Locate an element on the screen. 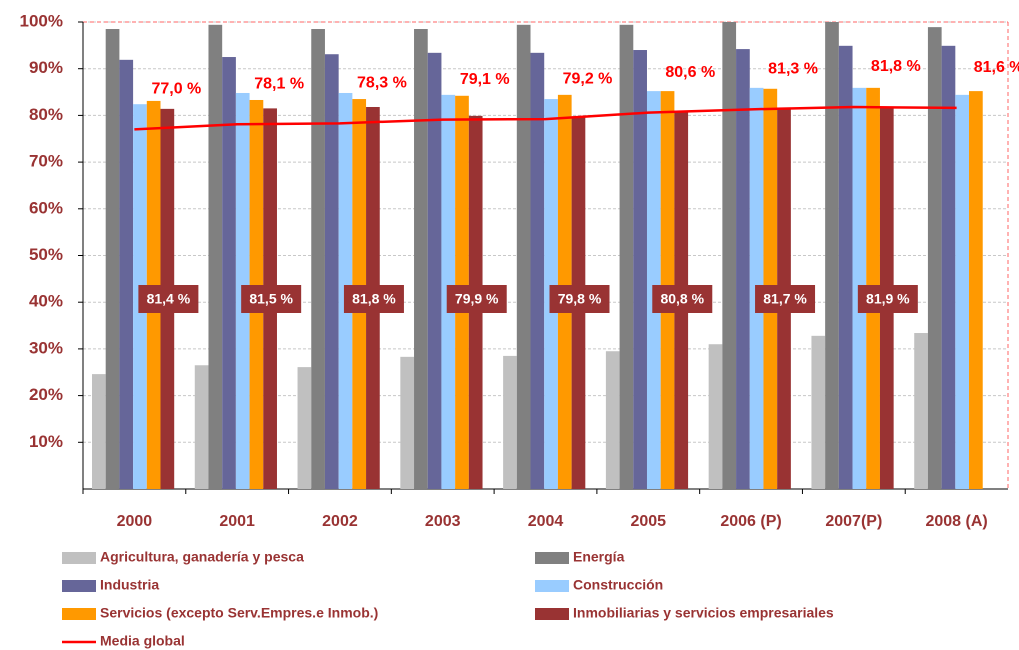  data-label: 79,2 % is located at coordinates (588, 78).